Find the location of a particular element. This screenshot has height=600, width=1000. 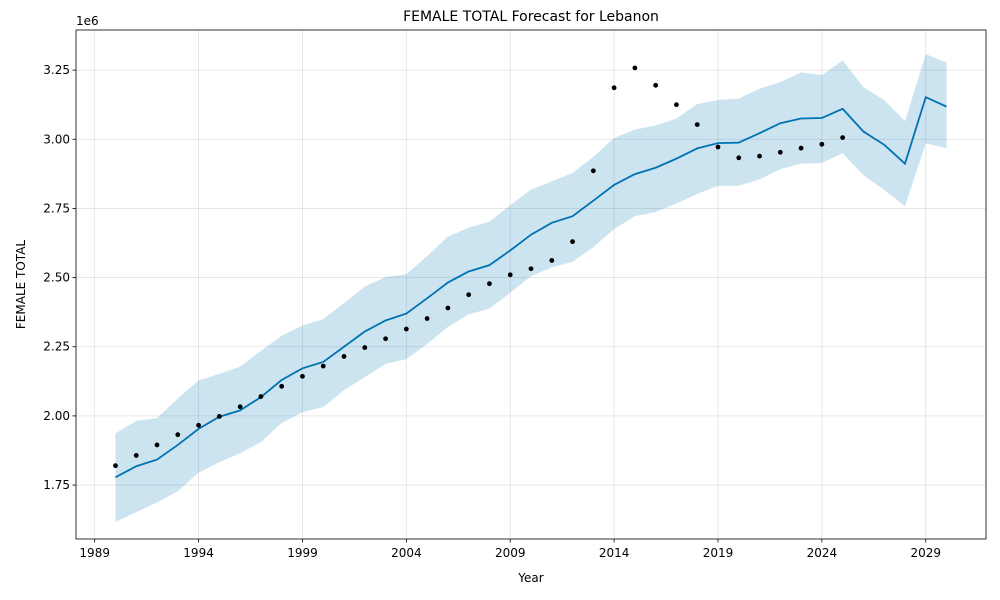

y-tick-label: 1.75 is located at coordinates (56, 485).